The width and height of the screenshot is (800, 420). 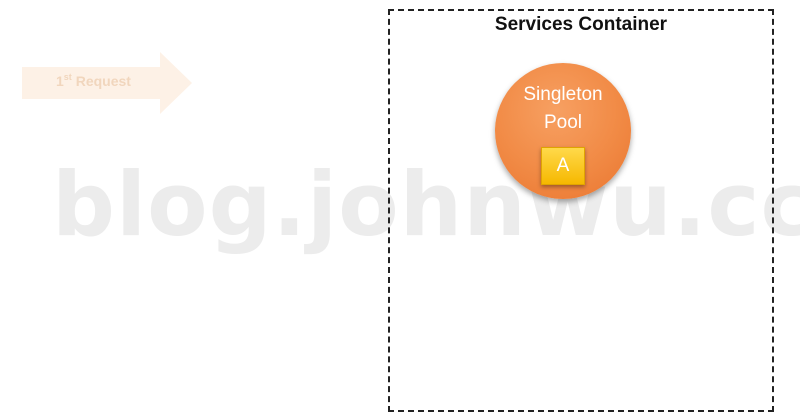 What do you see at coordinates (563, 108) in the screenshot?
I see `singleton-pool-label: Singleton Pool` at bounding box center [563, 108].